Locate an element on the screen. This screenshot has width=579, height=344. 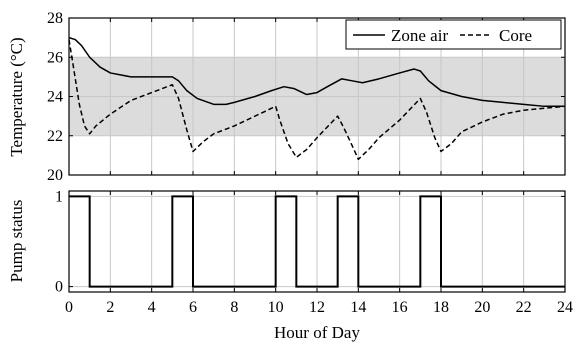
x-tick-label: 14 is located at coordinates (358, 307).